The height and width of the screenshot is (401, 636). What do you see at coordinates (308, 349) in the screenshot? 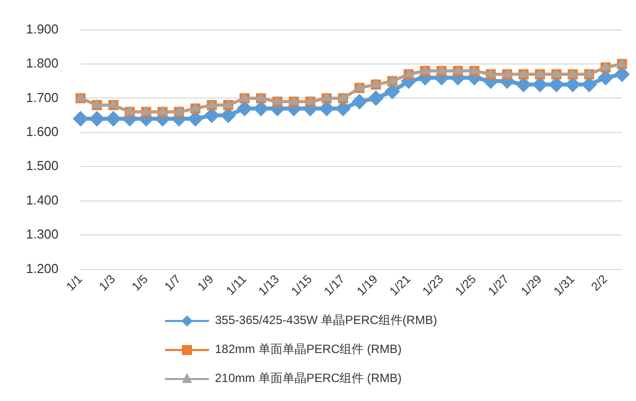
I see `legend-label: 182mm 单面单晶PERC组件 (RMB)` at bounding box center [308, 349].